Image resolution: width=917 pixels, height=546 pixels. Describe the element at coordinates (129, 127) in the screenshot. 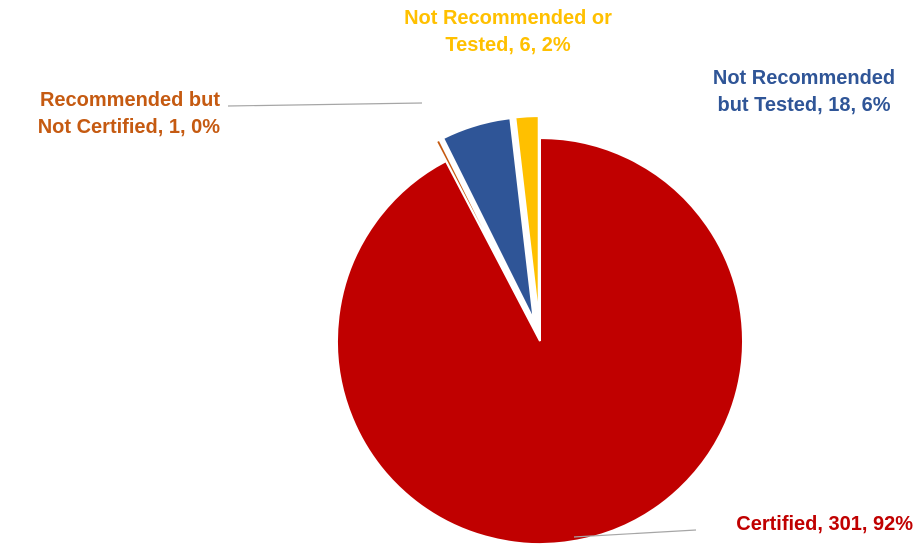

I see `data-label-line: Not Certified, 1, 0%` at that location.